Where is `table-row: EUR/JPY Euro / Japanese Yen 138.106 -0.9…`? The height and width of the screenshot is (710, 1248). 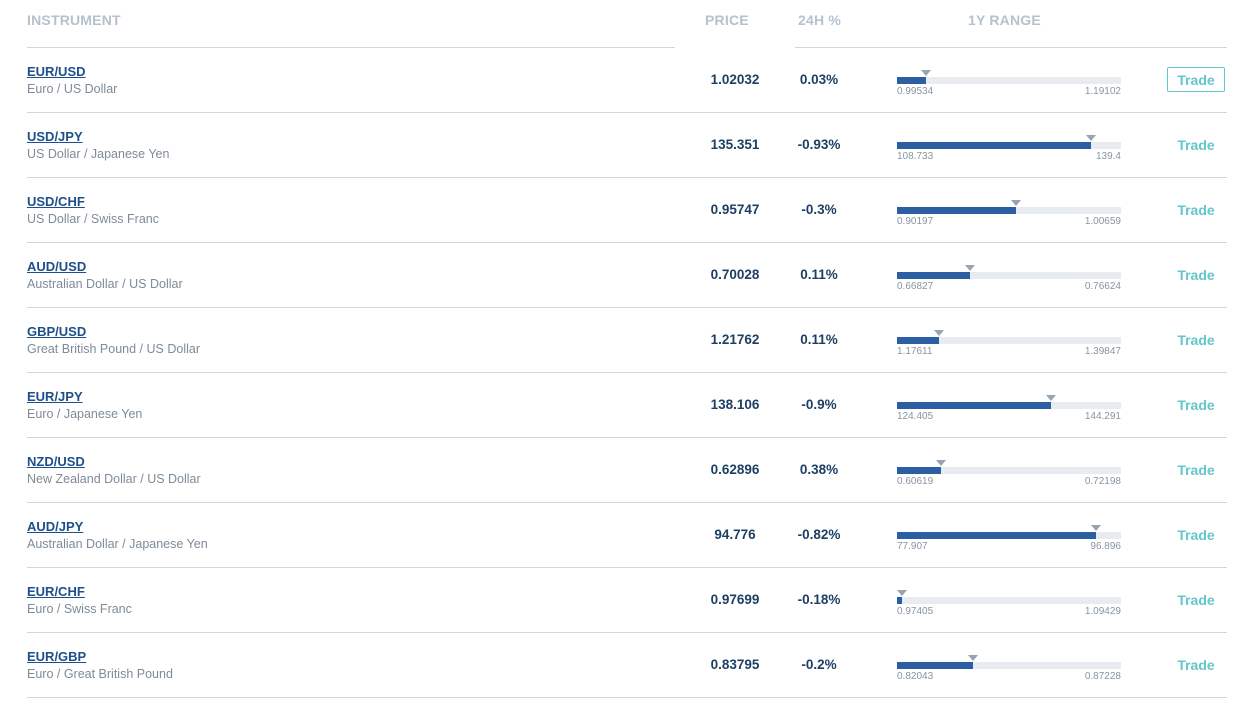 table-row: EUR/JPY Euro / Japanese Yen 138.106 -0.9… is located at coordinates (627, 405).